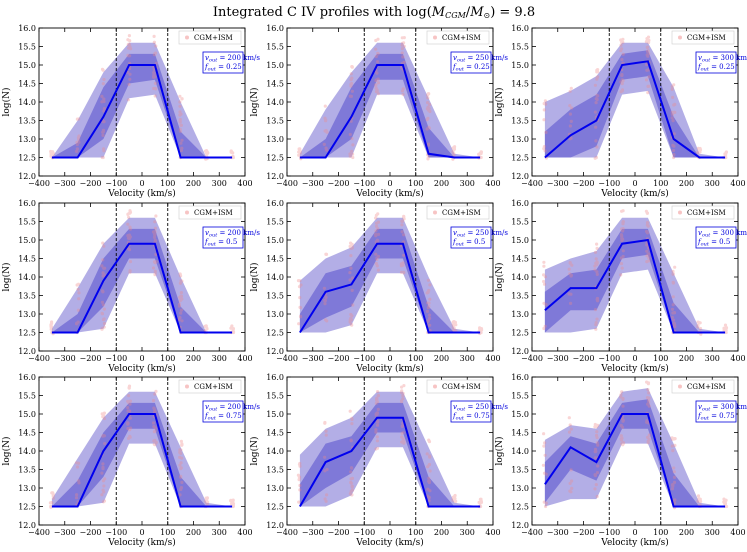 This screenshot has width=747, height=552. I want to click on x-tick-label: −400, so click(532, 358).